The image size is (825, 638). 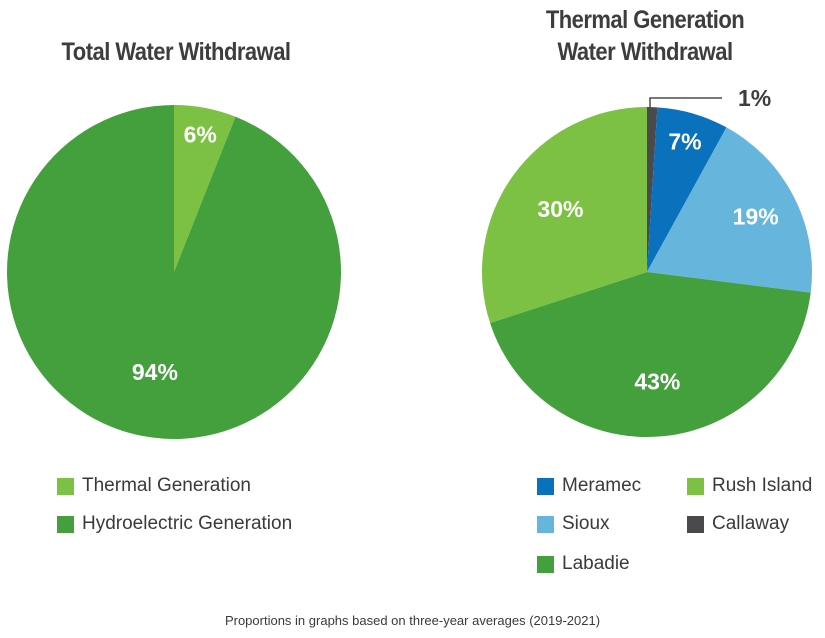 What do you see at coordinates (684, 141) in the screenshot?
I see `data-label: 7%` at bounding box center [684, 141].